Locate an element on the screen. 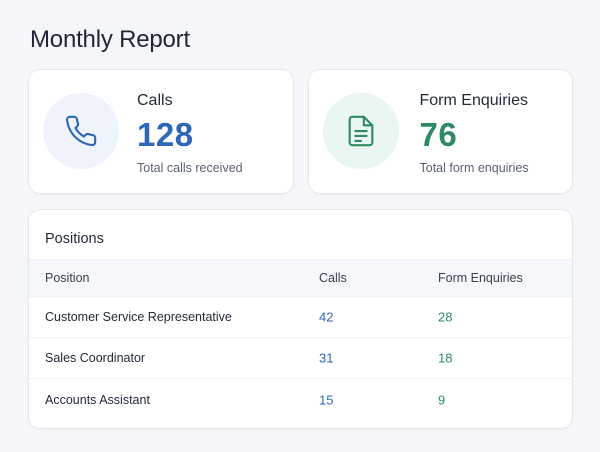  forms-value: 76 is located at coordinates (438, 134).